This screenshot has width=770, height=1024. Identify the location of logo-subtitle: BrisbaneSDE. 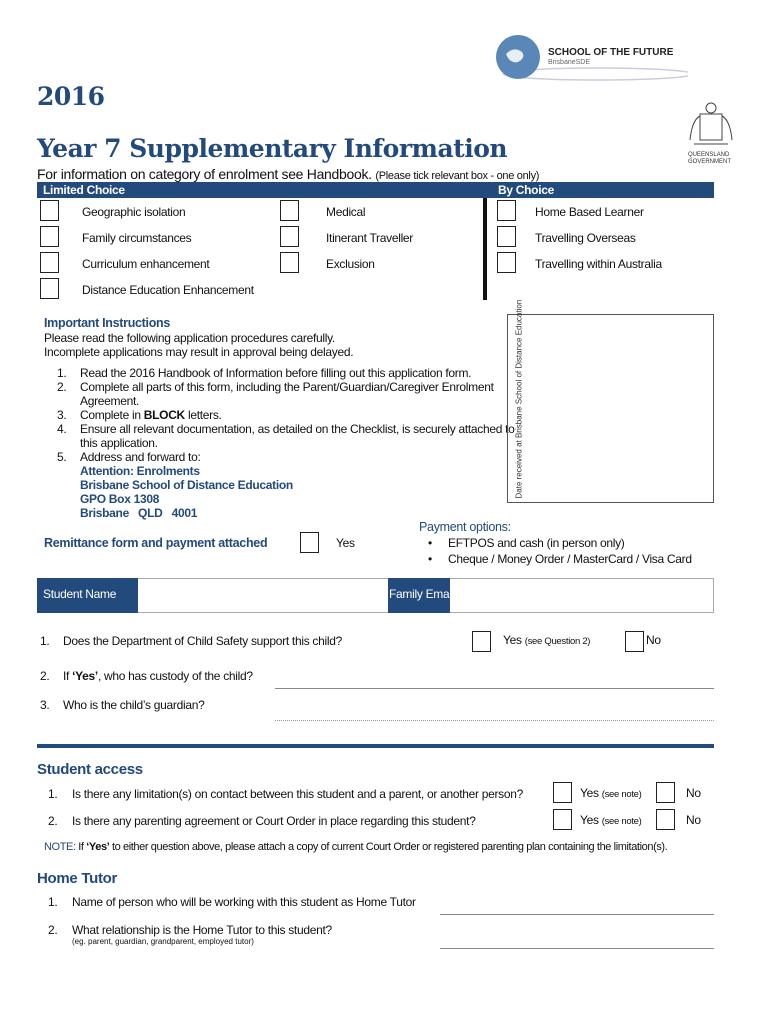
(569, 62).